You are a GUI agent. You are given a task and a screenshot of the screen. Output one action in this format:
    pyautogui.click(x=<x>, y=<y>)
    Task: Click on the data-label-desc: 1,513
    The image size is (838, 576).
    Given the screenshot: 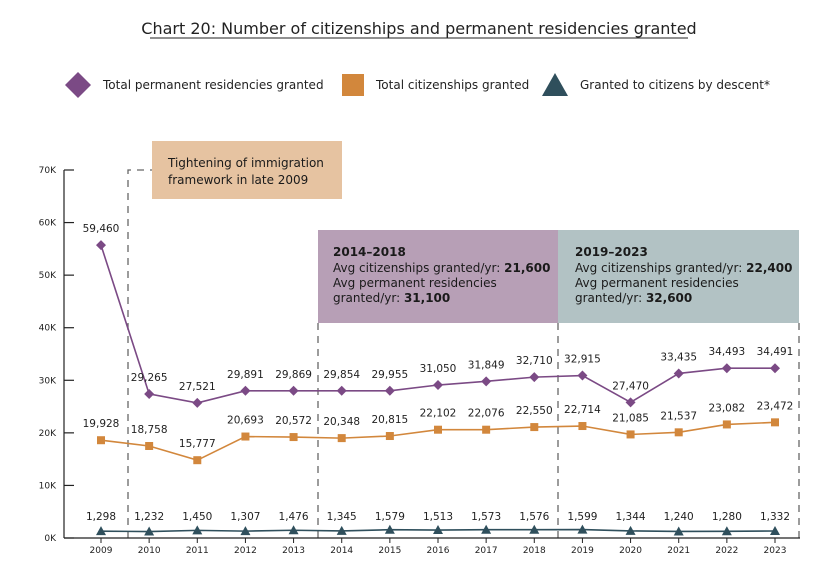 What is the action you would take?
    pyautogui.click(x=438, y=517)
    